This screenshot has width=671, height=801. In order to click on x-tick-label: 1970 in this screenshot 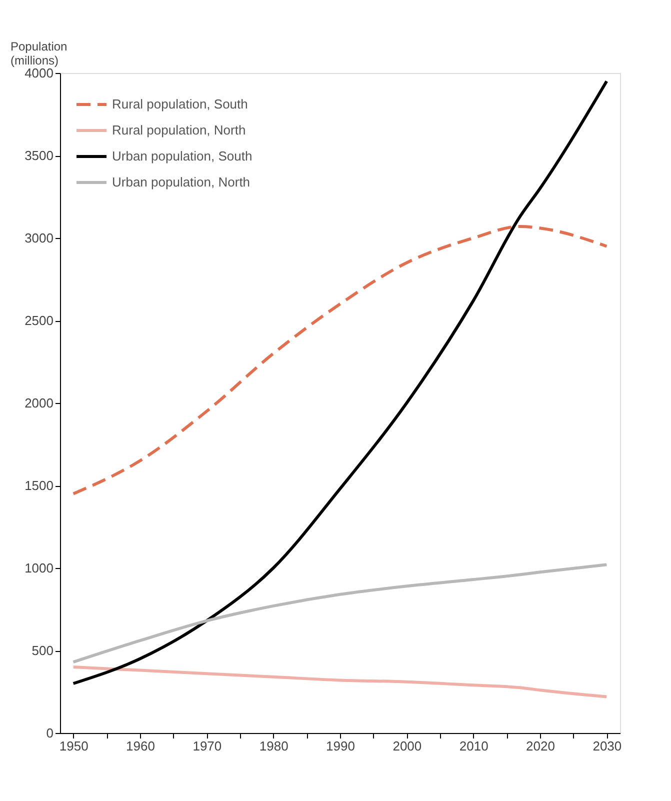, I will do `click(207, 746)`.